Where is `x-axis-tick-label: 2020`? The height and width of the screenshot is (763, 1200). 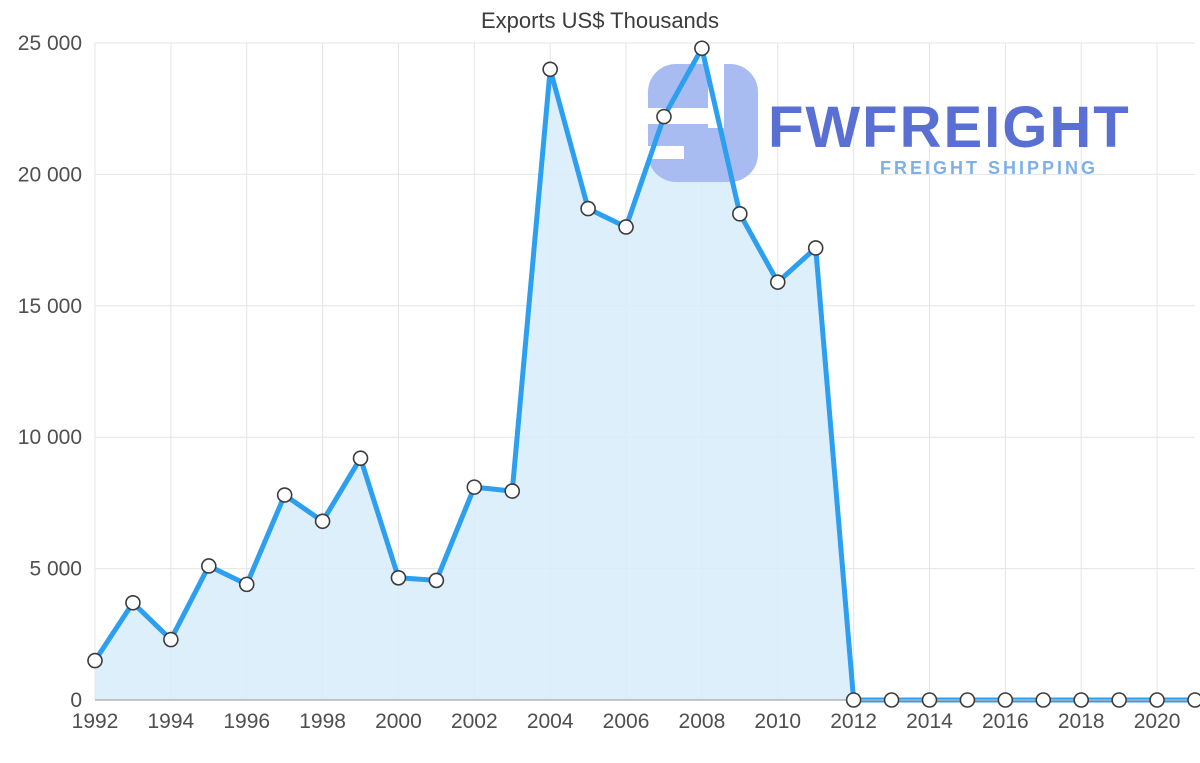 x-axis-tick-label: 2020 is located at coordinates (1157, 721).